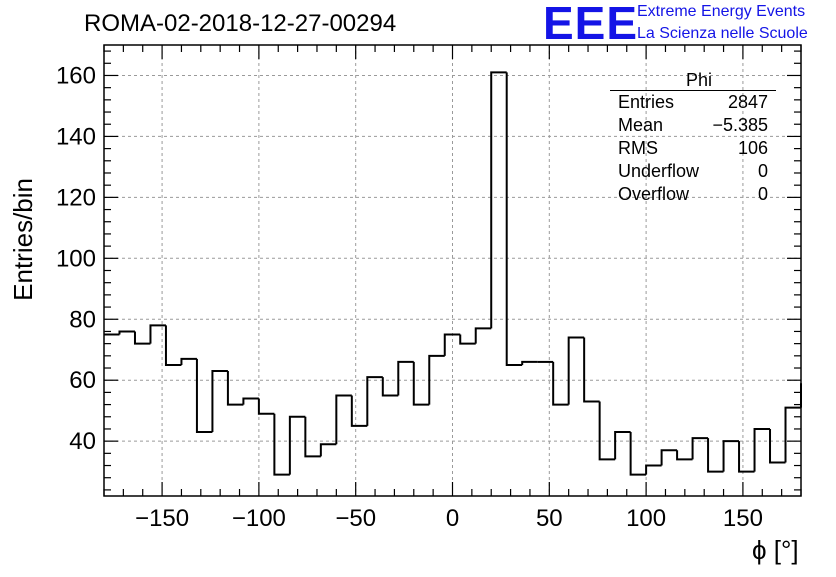 The image size is (836, 577). Describe the element at coordinates (693, 102) in the screenshot. I see `stats-row-entries: Entries 2847` at that location.